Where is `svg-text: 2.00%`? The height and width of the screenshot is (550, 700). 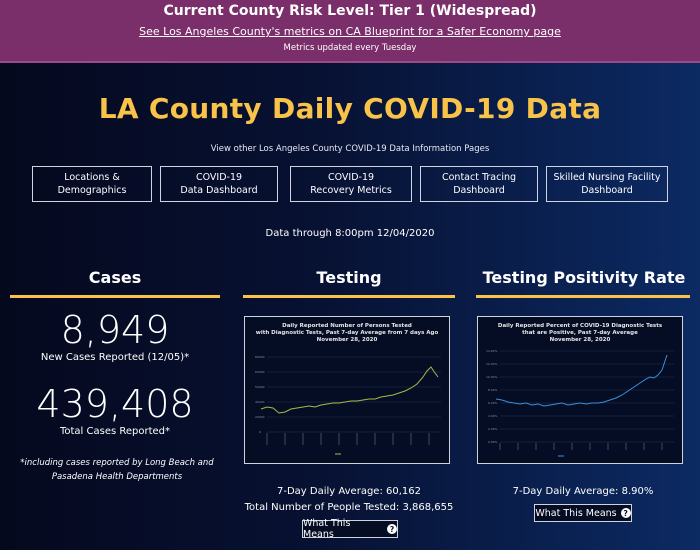 svg-text: 2.00% is located at coordinates (493, 429).